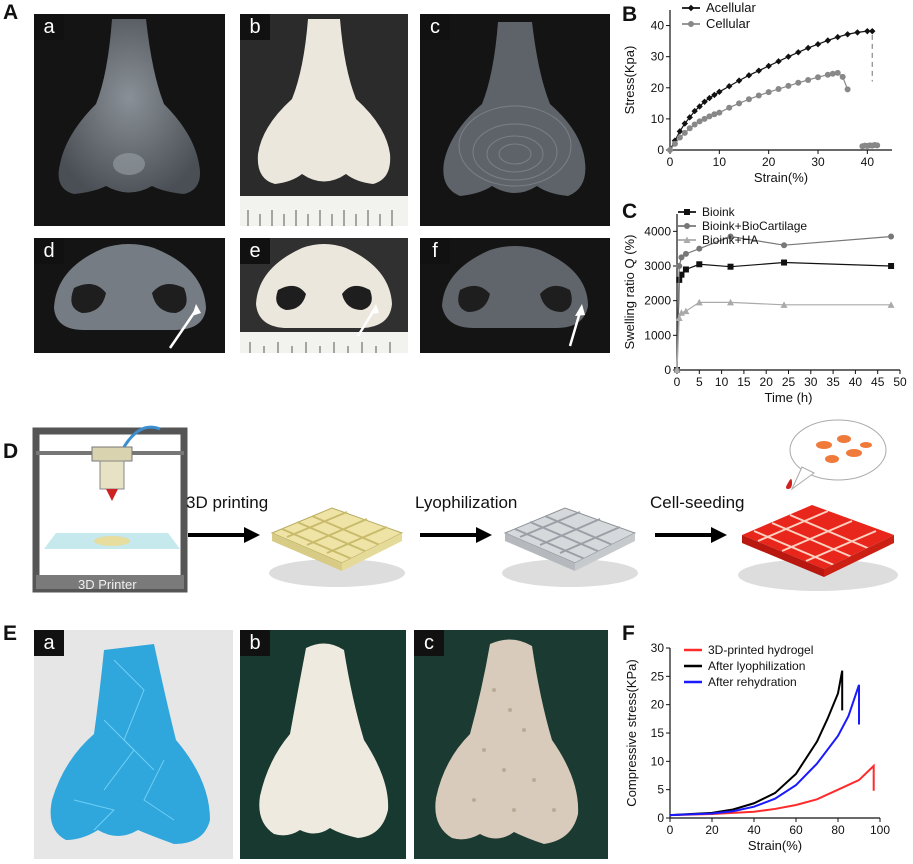 The width and height of the screenshot is (913, 864). What do you see at coordinates (570, 547) in the screenshot?
I see `gray-scaffold-illustration` at bounding box center [570, 547].